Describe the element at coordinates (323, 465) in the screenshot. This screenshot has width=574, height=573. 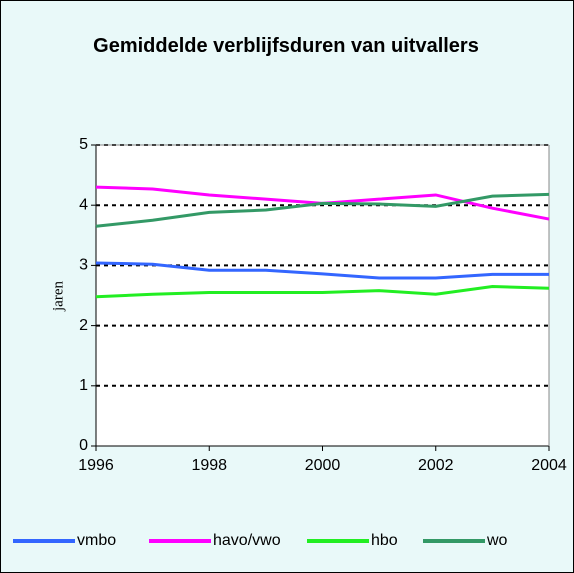
I see `x-tick-label: 2000` at that location.